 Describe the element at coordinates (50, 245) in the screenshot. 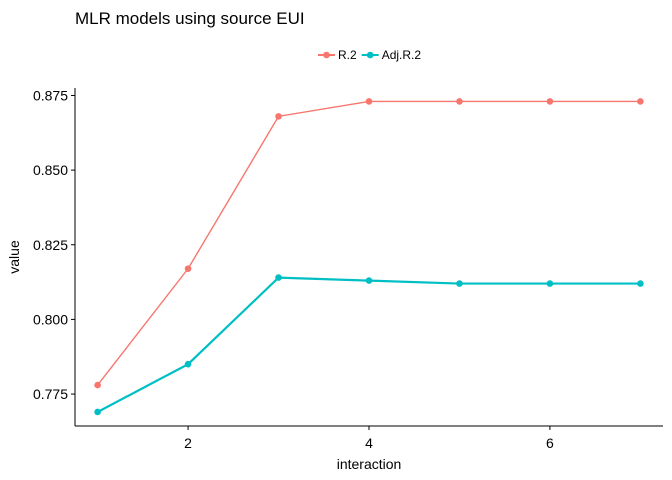

I see `y-tick-label: 0.825` at that location.